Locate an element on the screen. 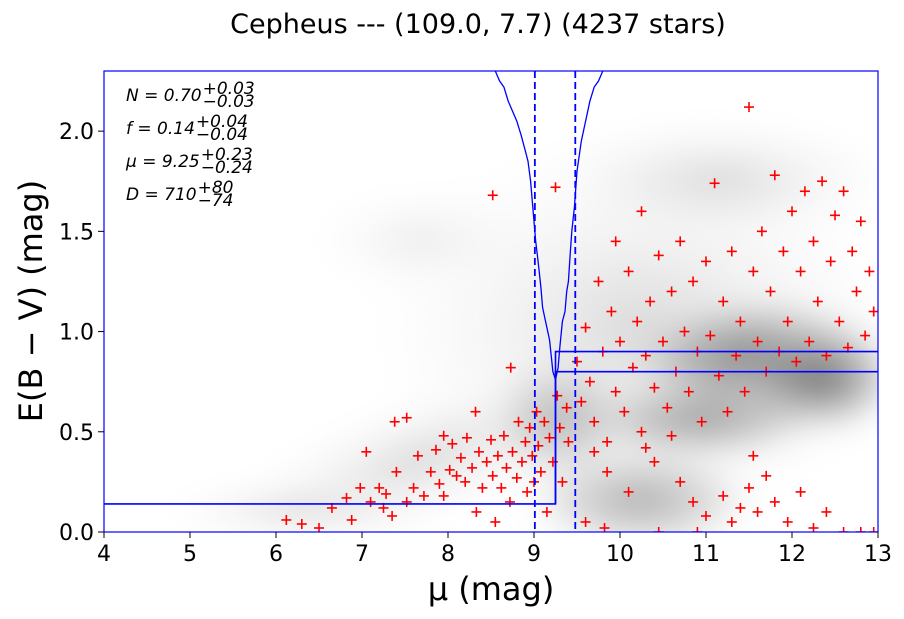  annotation-value: μ = 9.25 is located at coordinates (162, 162).